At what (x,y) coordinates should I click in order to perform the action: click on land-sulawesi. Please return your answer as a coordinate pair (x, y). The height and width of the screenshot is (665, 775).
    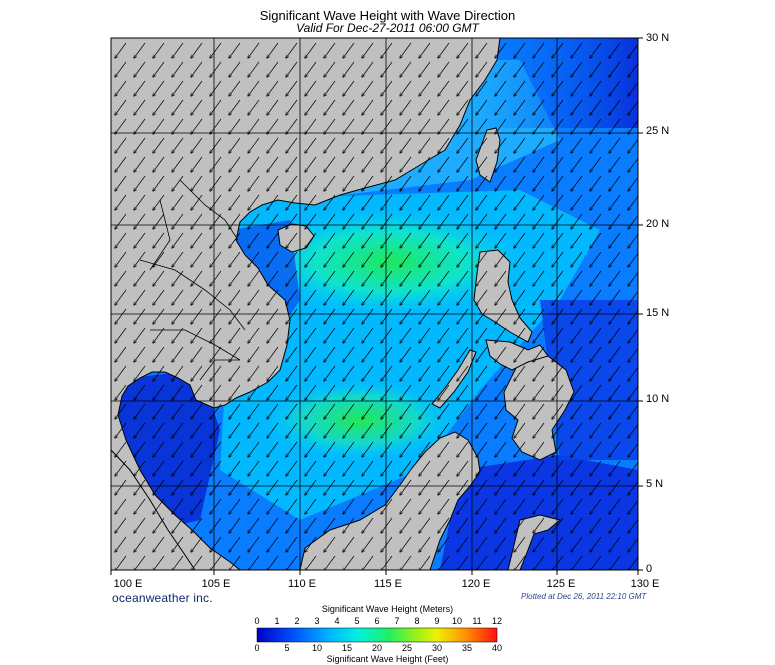
    Looking at the image, I should click on (534, 542).